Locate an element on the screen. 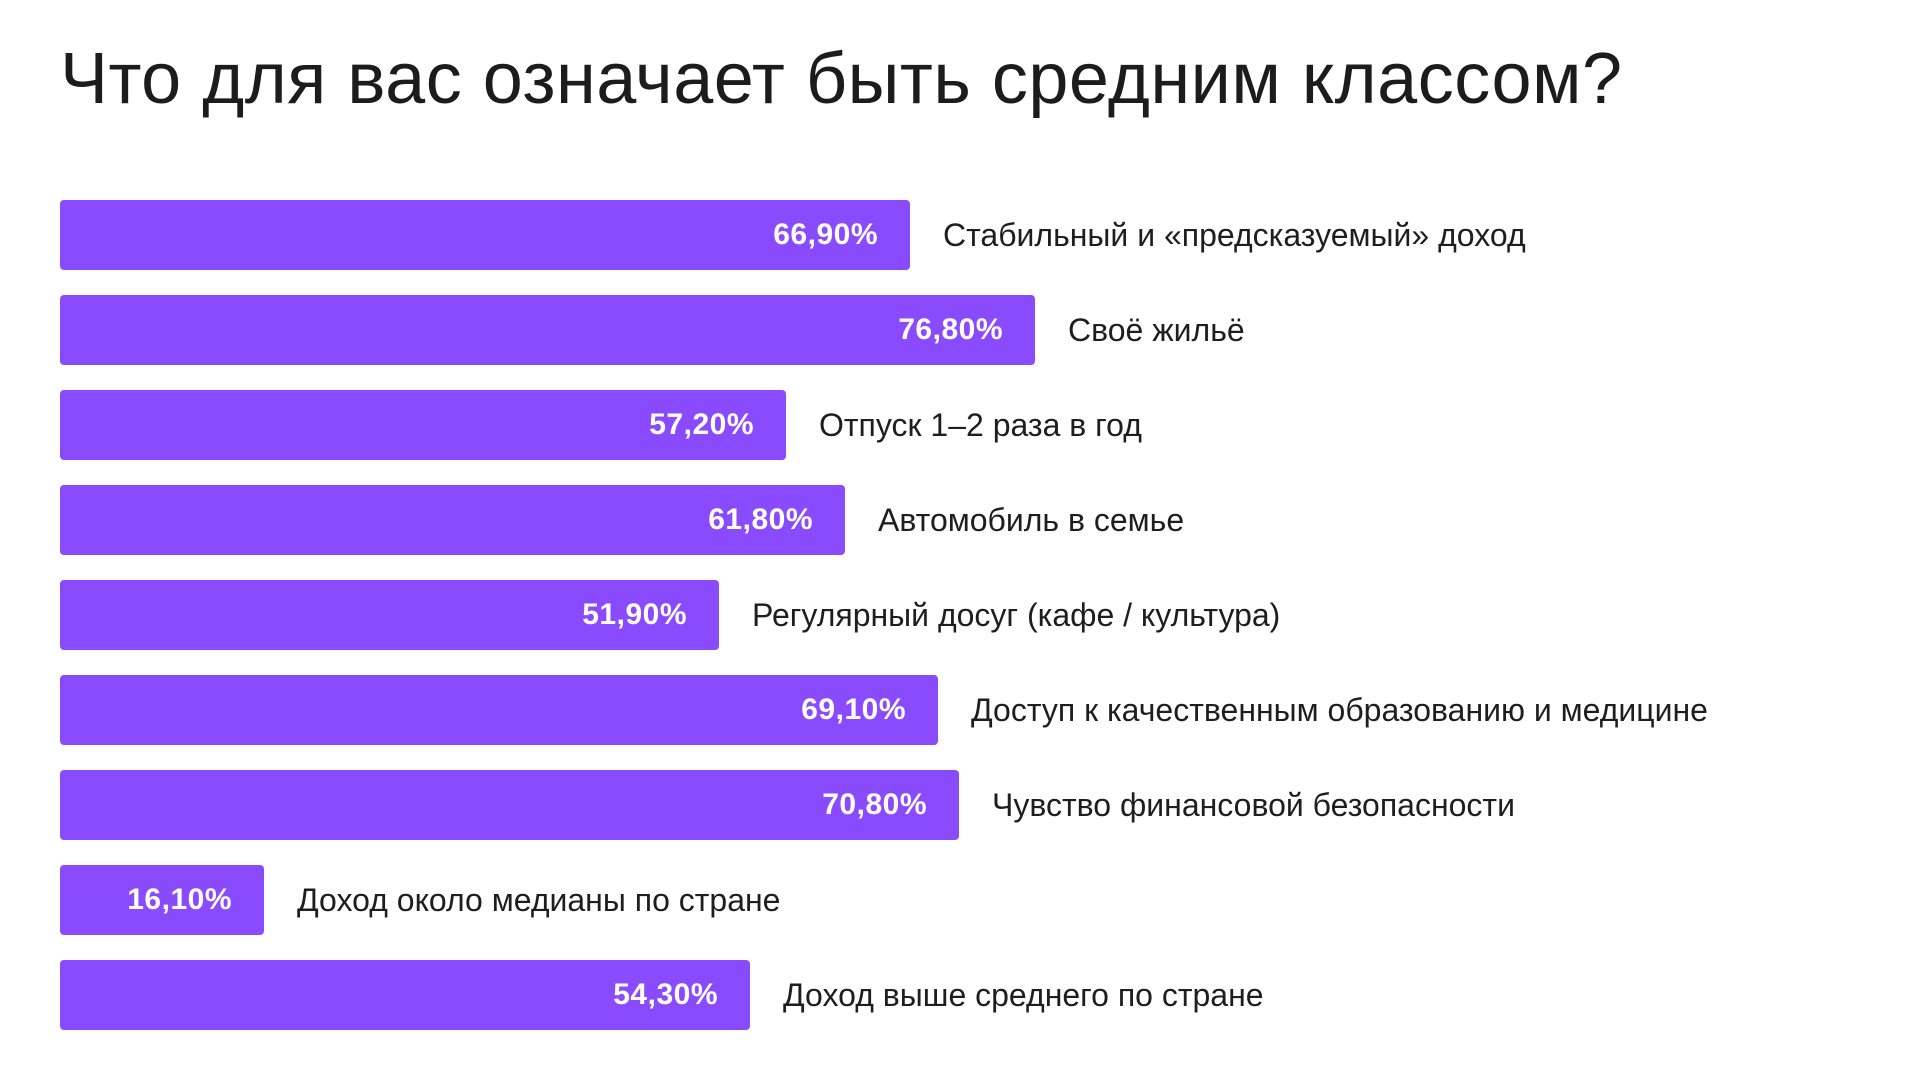  bar-value-label: 66,90% is located at coordinates (825, 234).